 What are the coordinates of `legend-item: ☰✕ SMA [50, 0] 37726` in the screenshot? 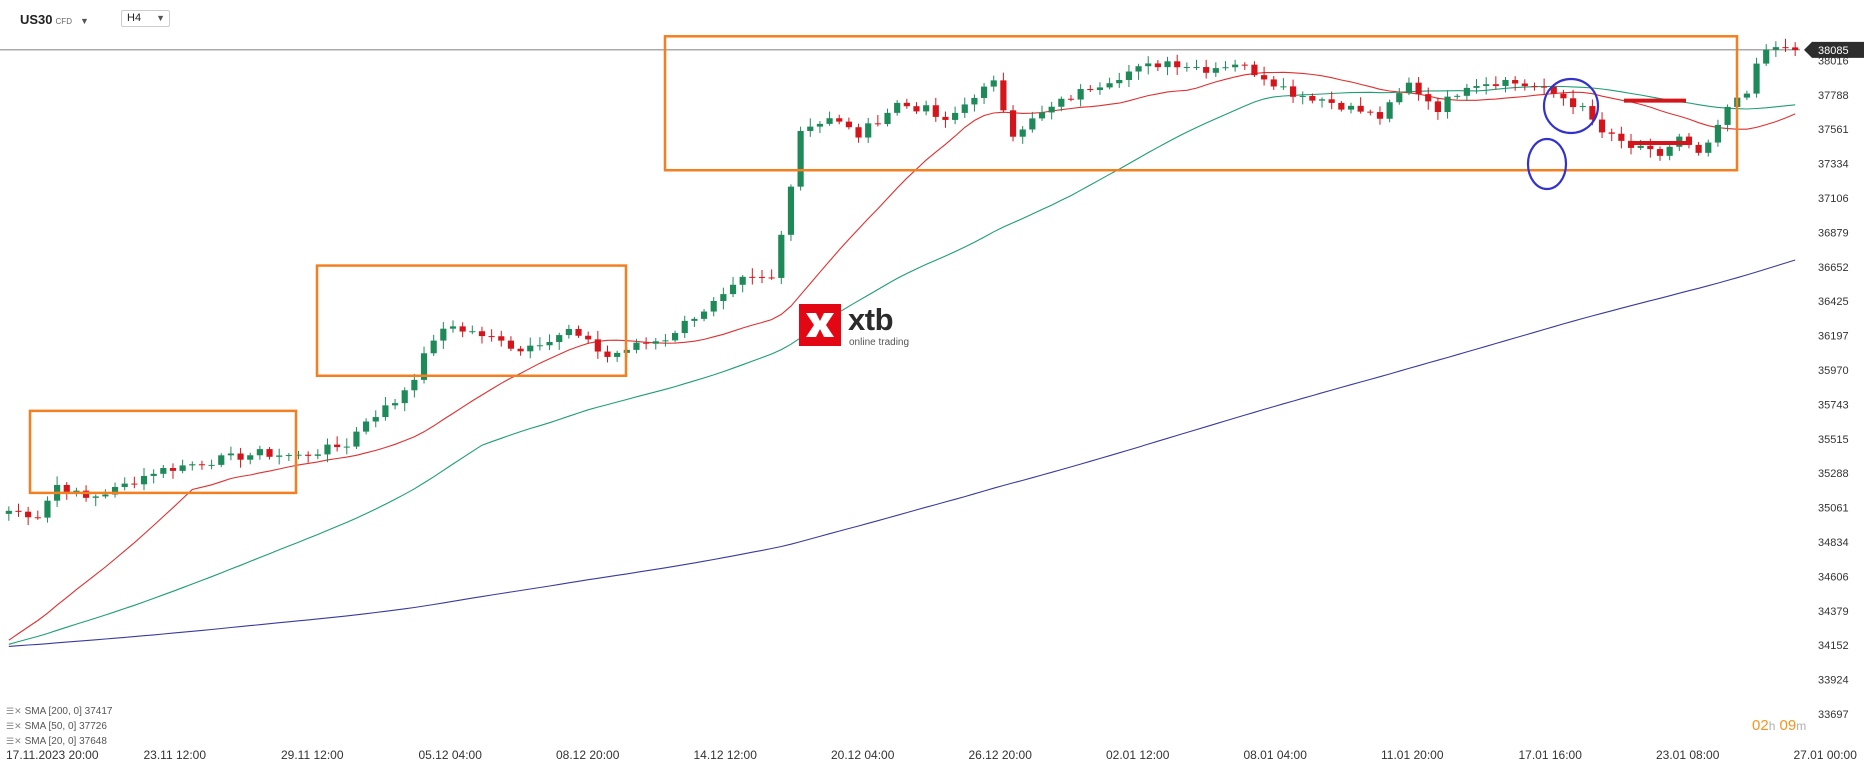 It's located at (59, 726).